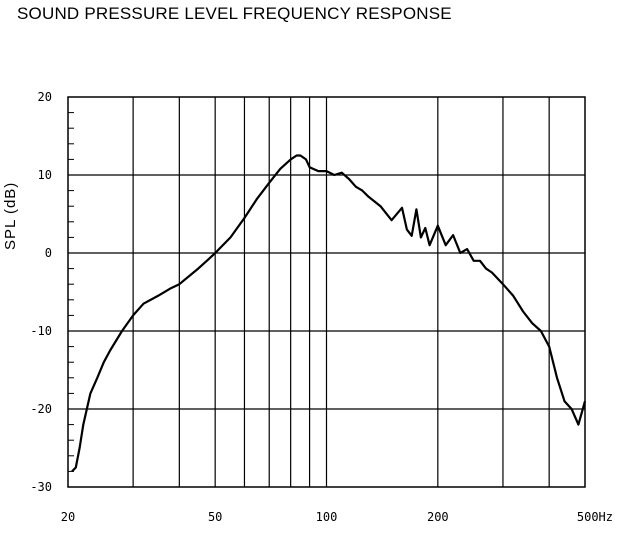 This screenshot has width=640, height=537. What do you see at coordinates (41, 331) in the screenshot?
I see `y-tick-label: -10` at bounding box center [41, 331].